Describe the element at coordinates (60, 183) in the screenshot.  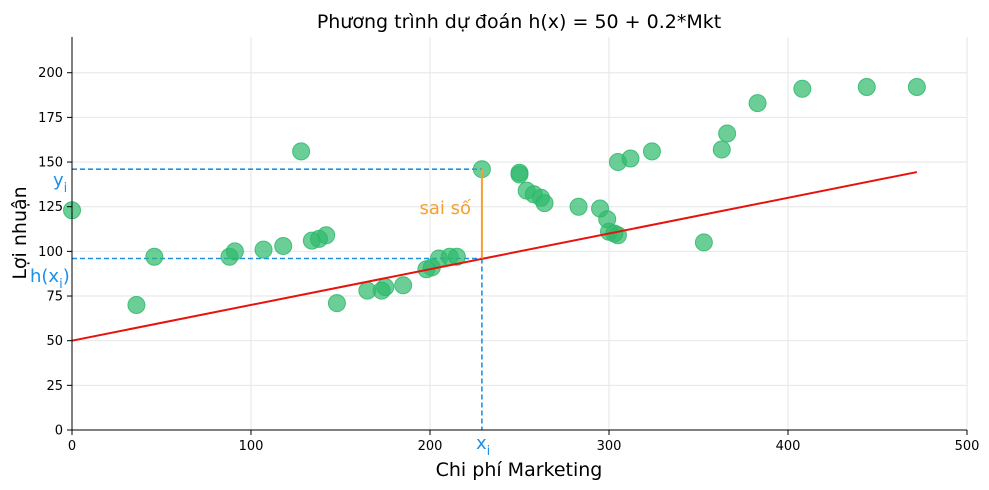
I see `yi-label: yi` at that location.